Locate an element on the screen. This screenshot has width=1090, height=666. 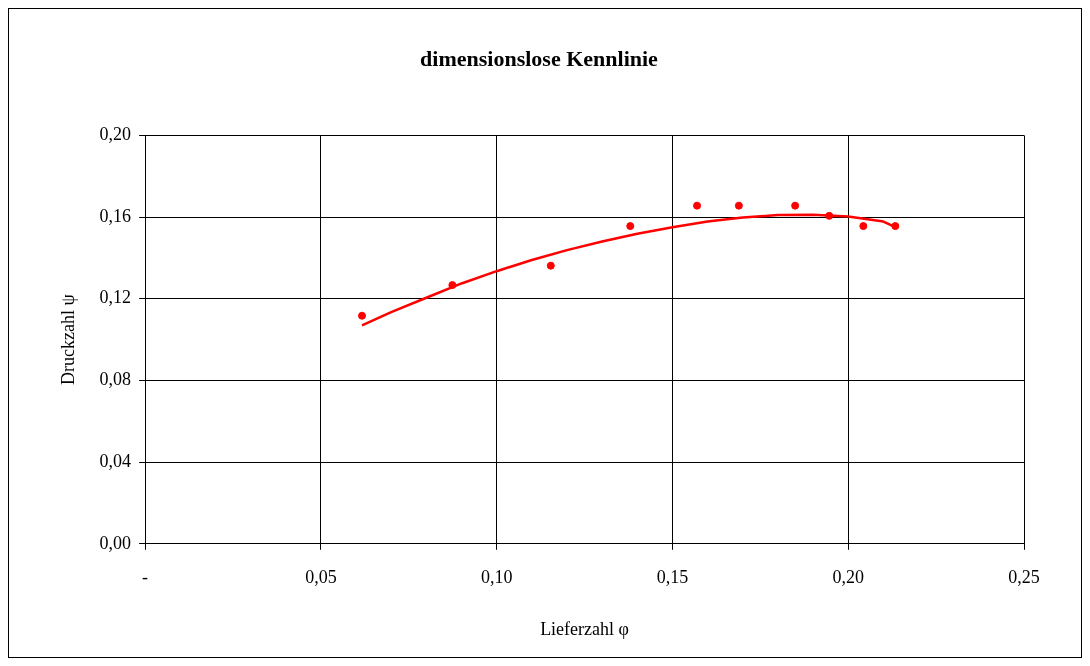
y-tick-label: 0,00 is located at coordinates (115, 542).